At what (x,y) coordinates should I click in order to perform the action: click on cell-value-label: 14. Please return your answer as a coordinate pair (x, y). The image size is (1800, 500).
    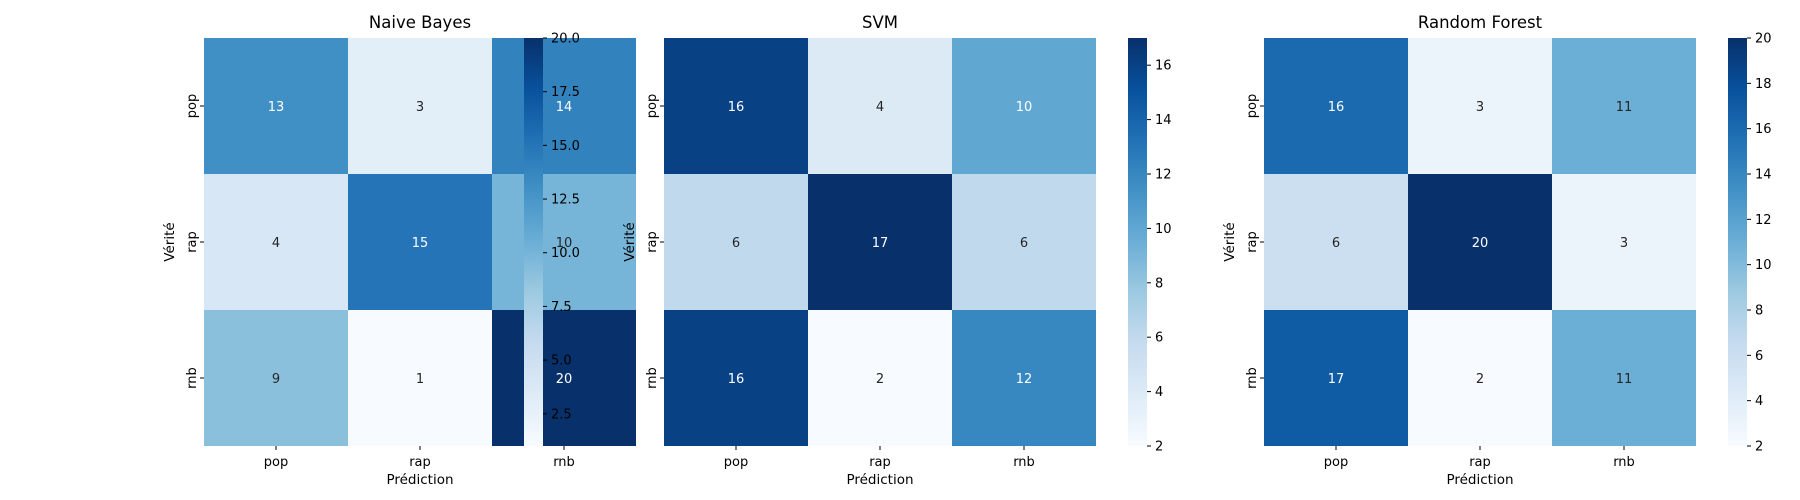
    Looking at the image, I should click on (564, 107).